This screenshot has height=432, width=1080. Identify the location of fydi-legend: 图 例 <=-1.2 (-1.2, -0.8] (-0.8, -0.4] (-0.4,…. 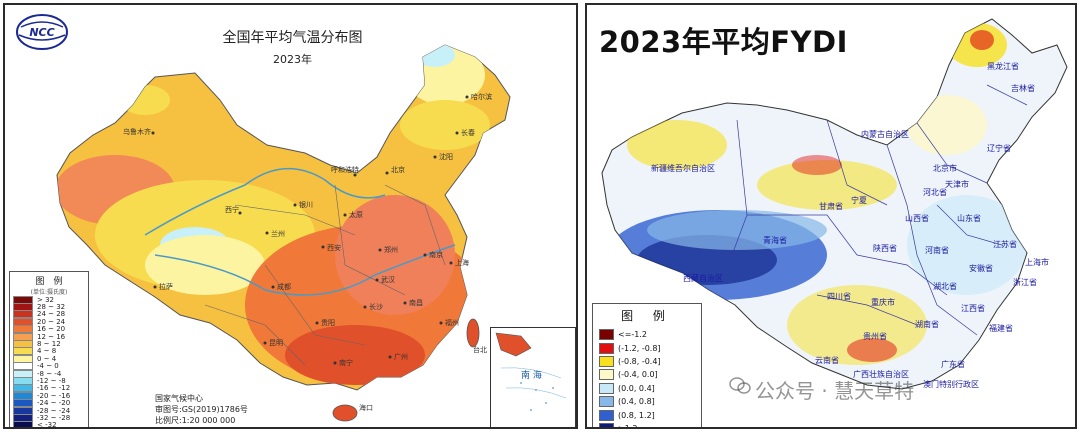
(647, 366).